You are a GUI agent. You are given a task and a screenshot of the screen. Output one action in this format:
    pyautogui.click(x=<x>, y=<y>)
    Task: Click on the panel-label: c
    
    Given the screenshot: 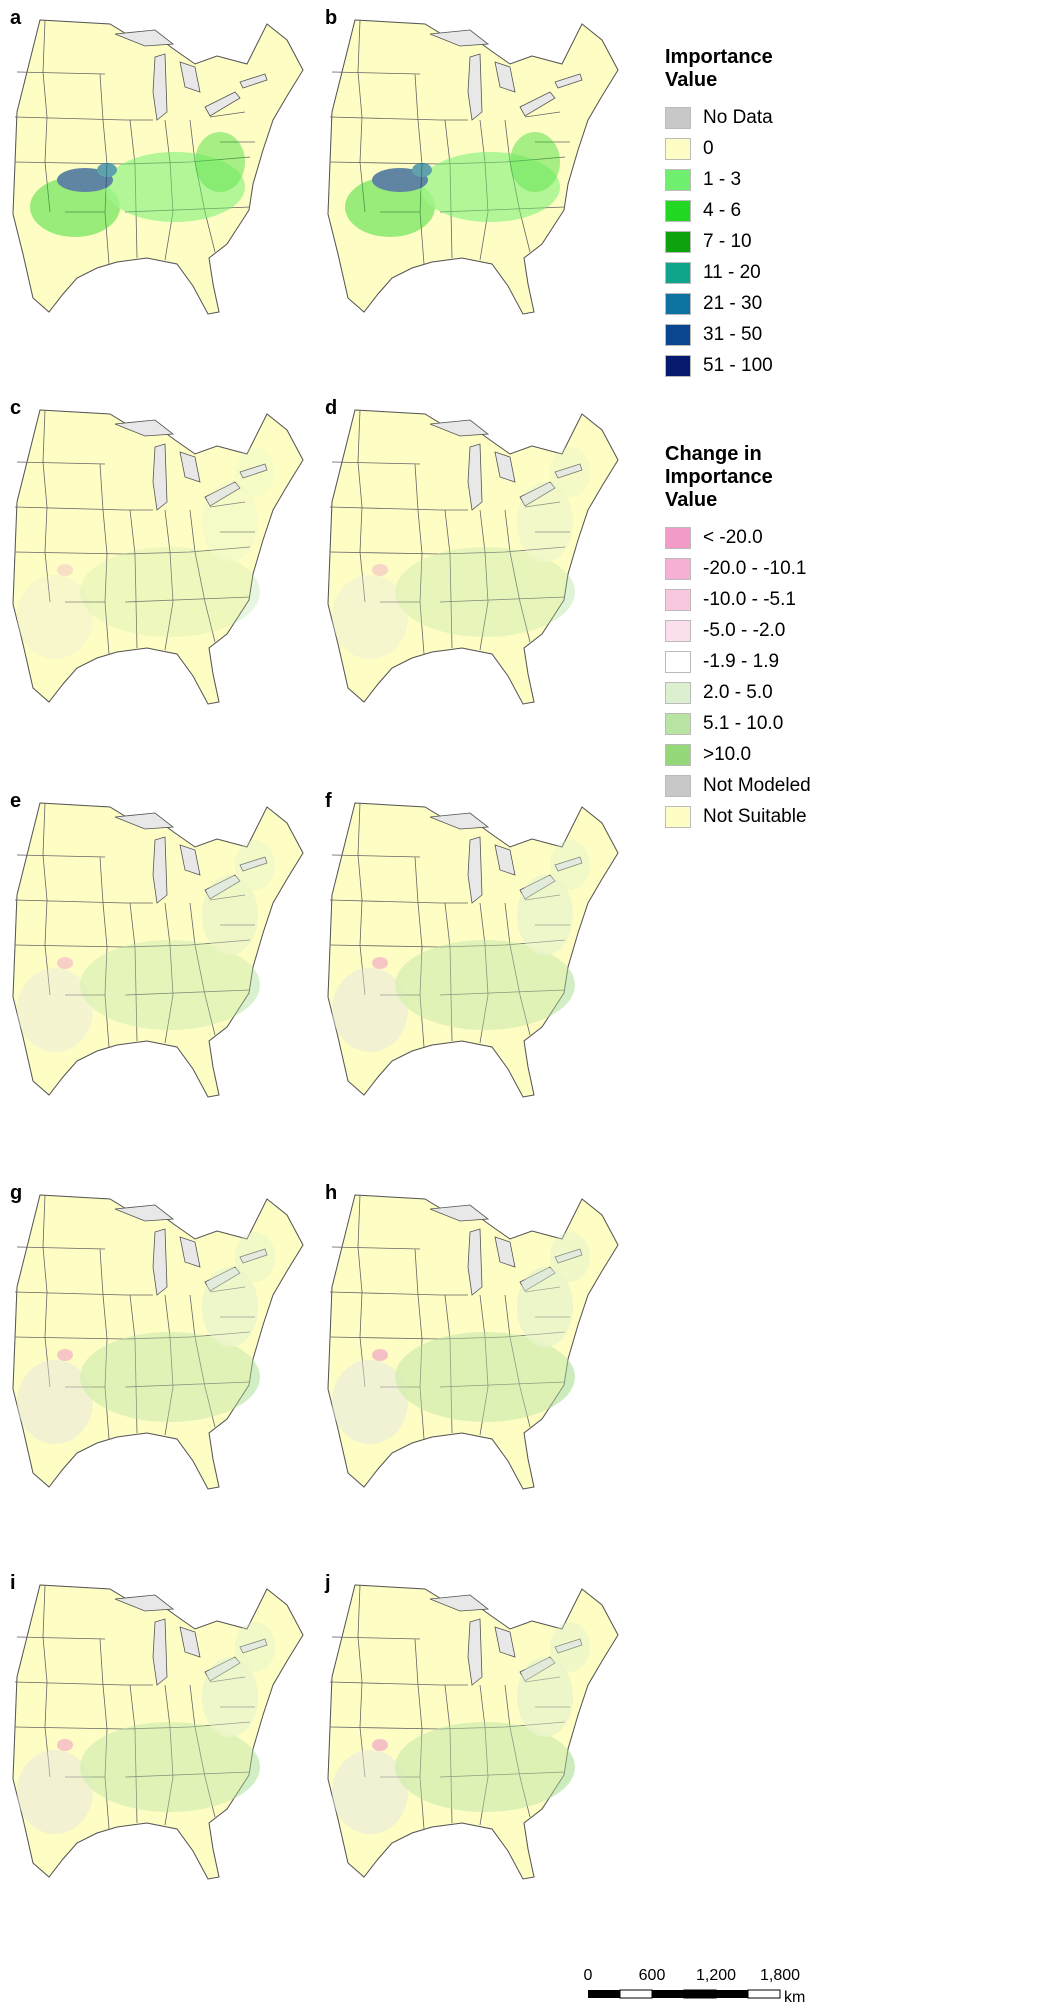 What is the action you would take?
    pyautogui.click(x=15, y=408)
    